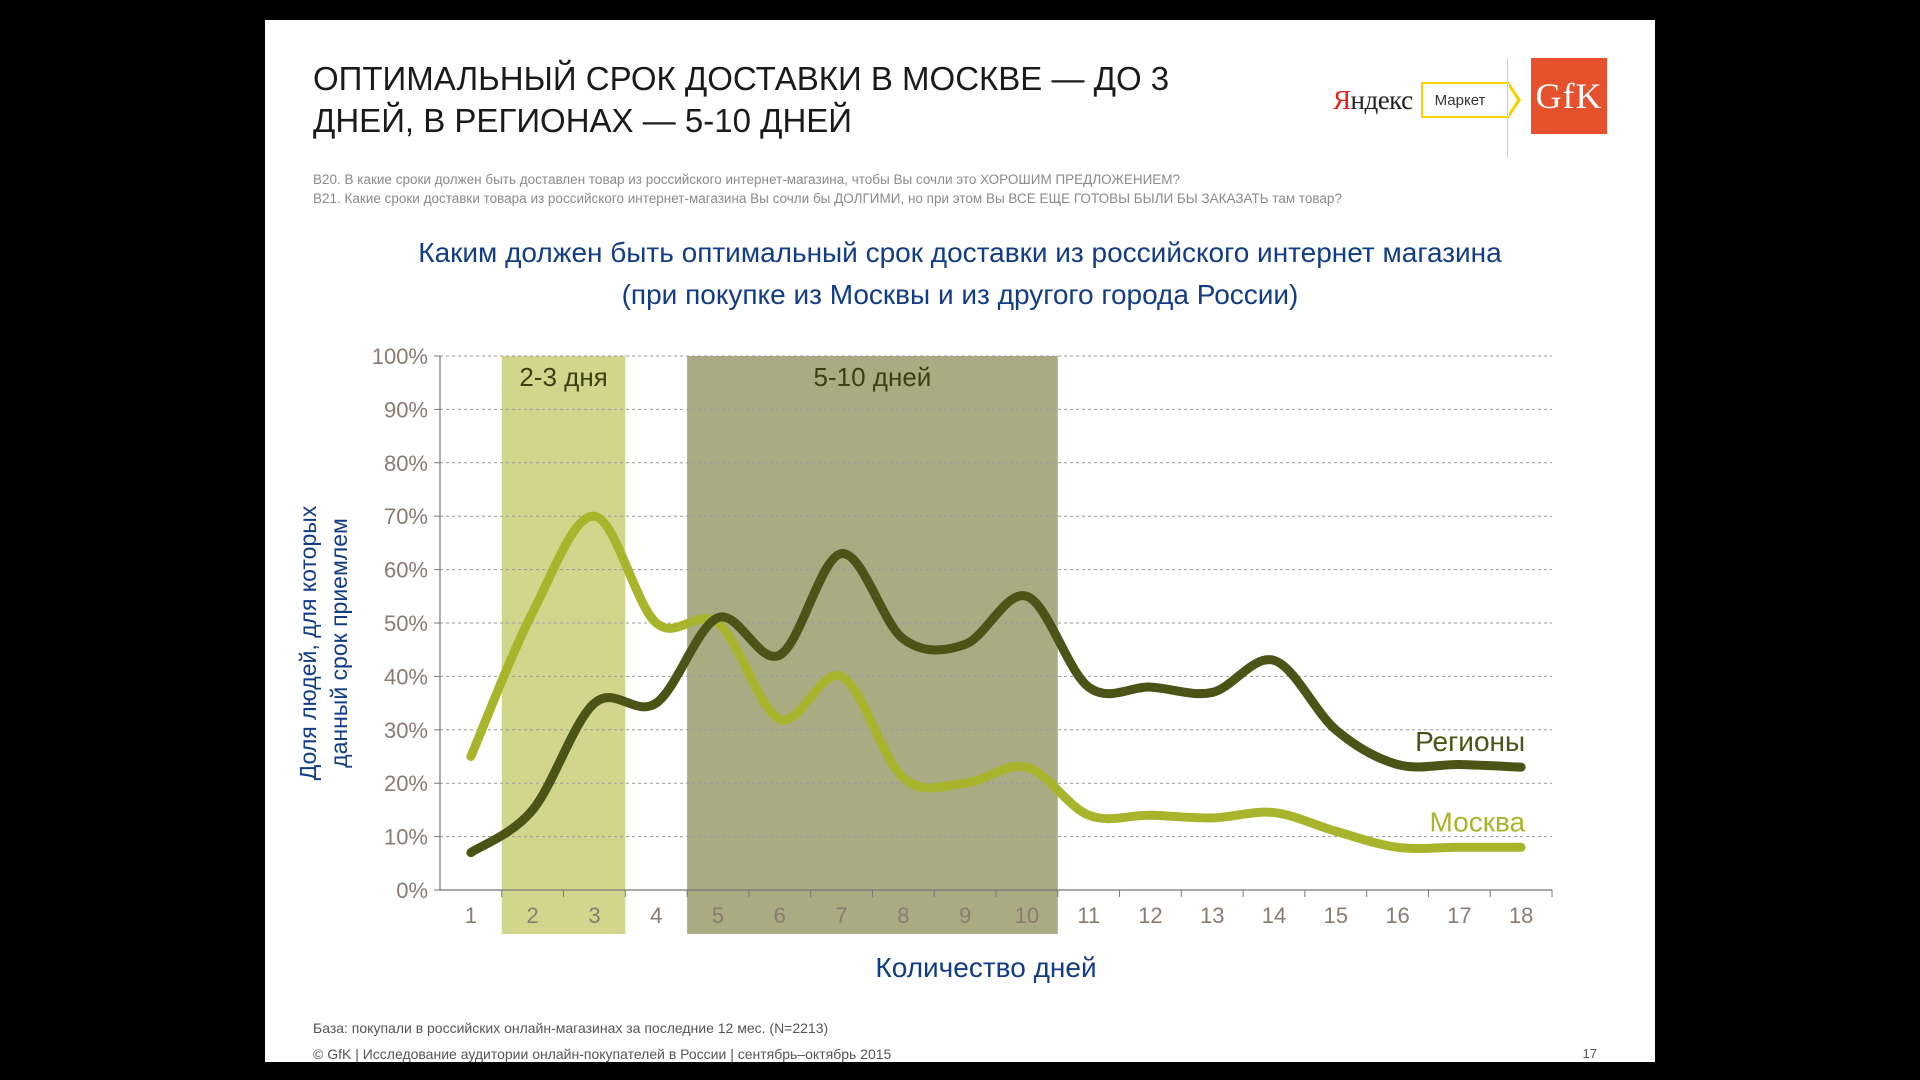 This screenshot has height=1080, width=1920. What do you see at coordinates (1212, 915) in the screenshot?
I see `x-tick-label: 13` at bounding box center [1212, 915].